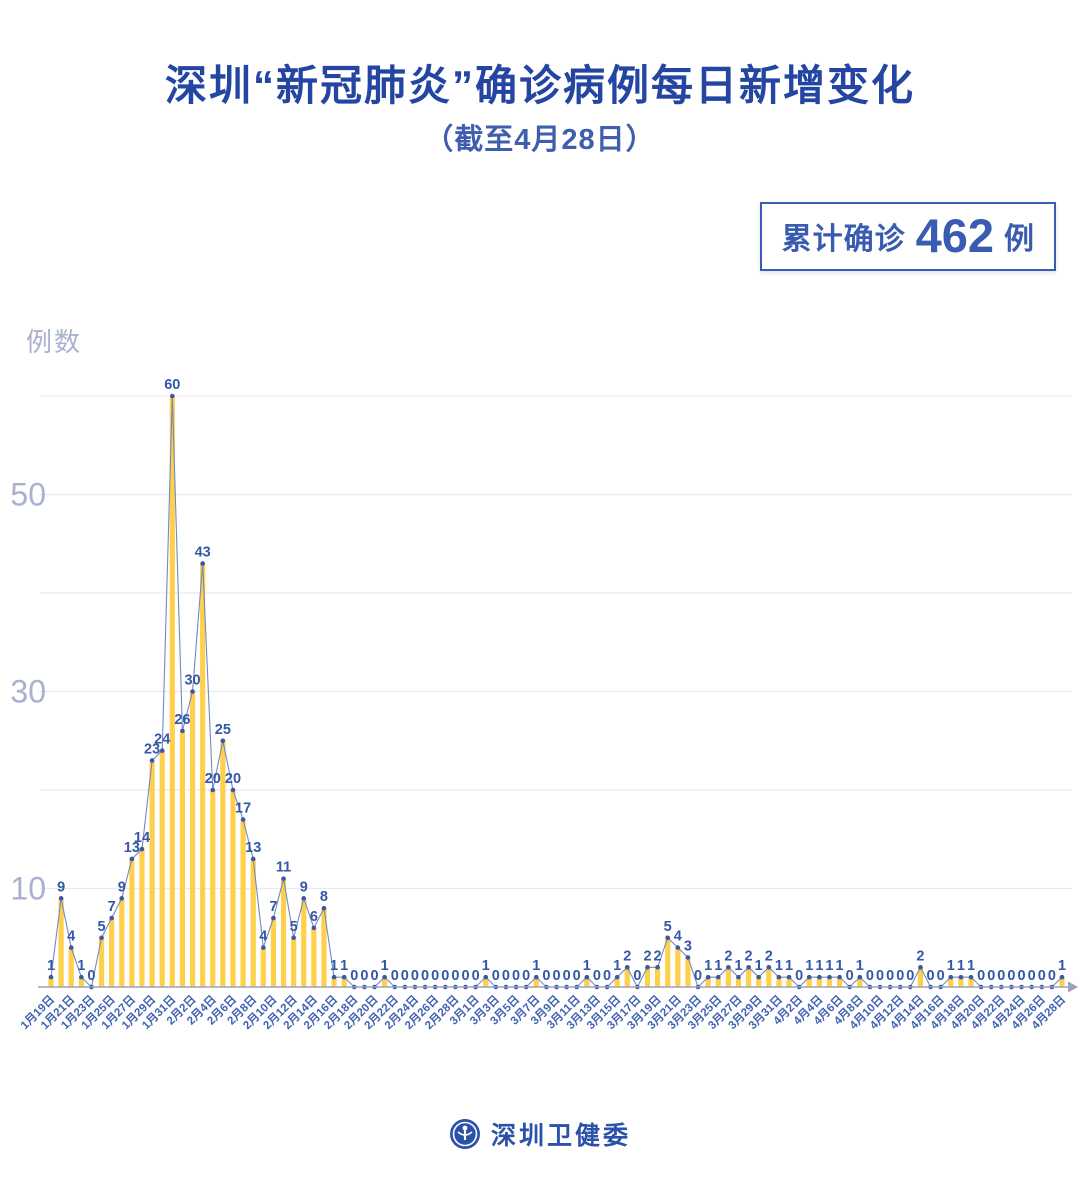 The width and height of the screenshot is (1080, 1184). Describe the element at coordinates (688, 946) in the screenshot. I see `svg-text: 3` at that location.